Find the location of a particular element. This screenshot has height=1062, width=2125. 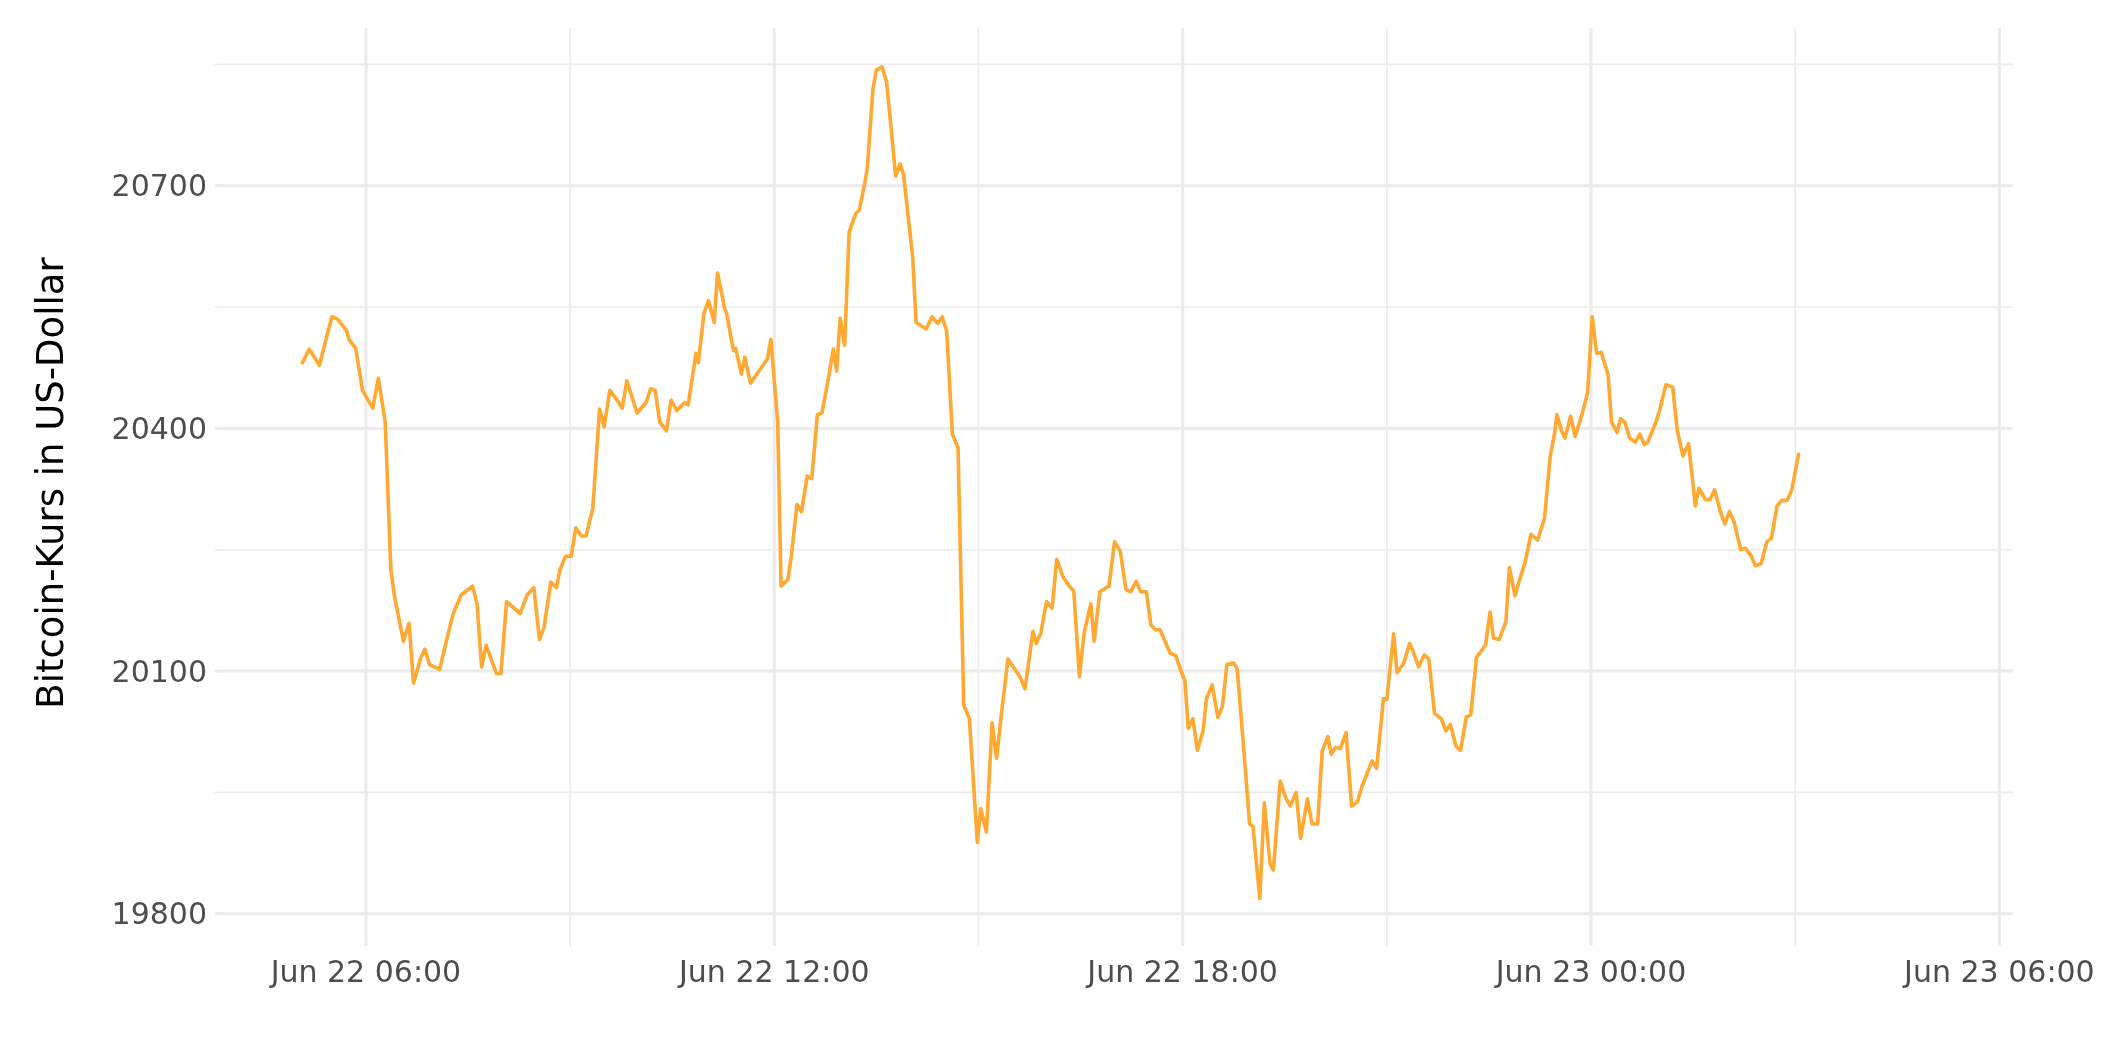

y-axis-title: Bitcoin-Kurs in US-Dollar is located at coordinates (50, 482).